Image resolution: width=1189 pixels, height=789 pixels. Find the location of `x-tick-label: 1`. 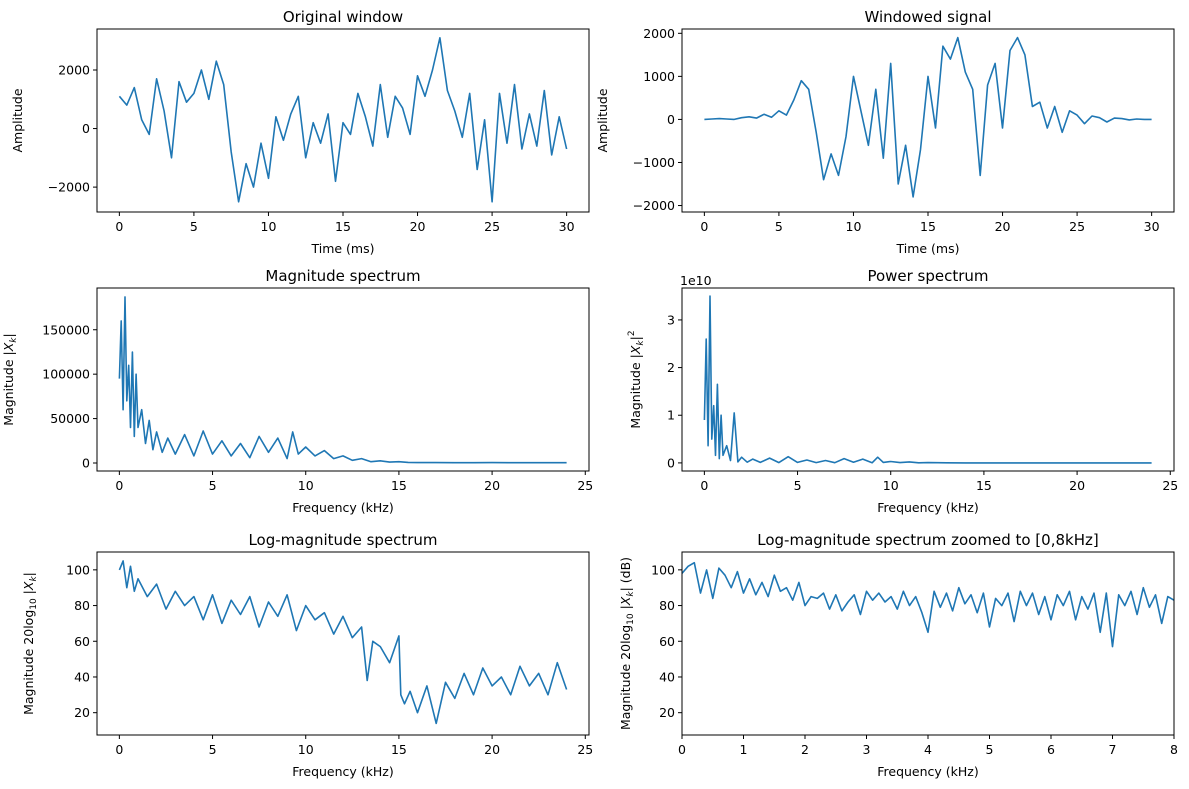

x-tick-label: 1 is located at coordinates (744, 749).